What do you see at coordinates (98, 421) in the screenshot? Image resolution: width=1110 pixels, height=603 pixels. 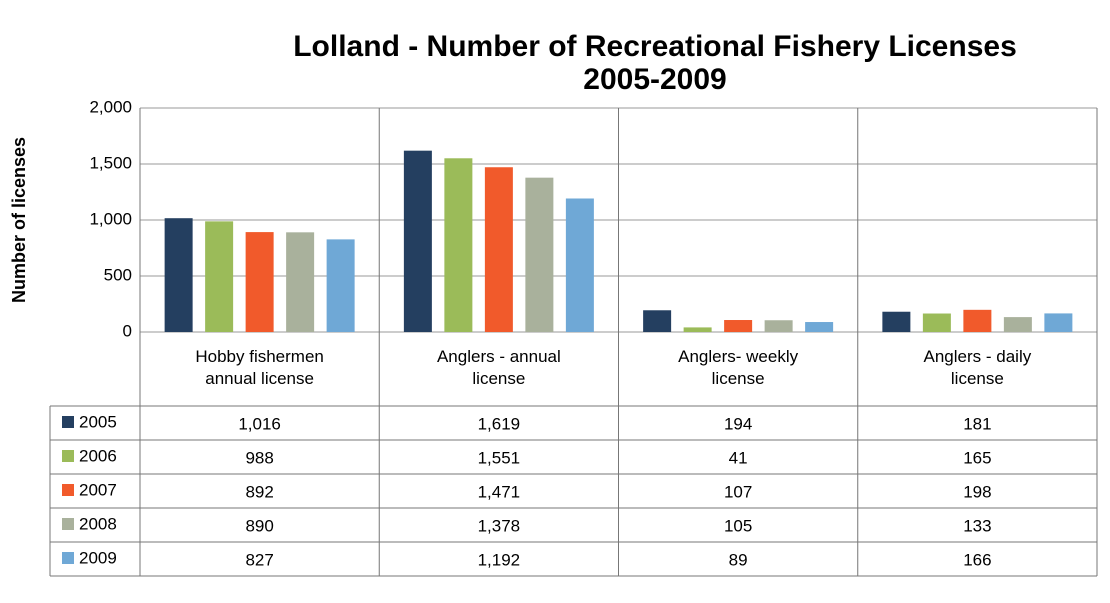 I see `legend-label: 2005` at bounding box center [98, 421].